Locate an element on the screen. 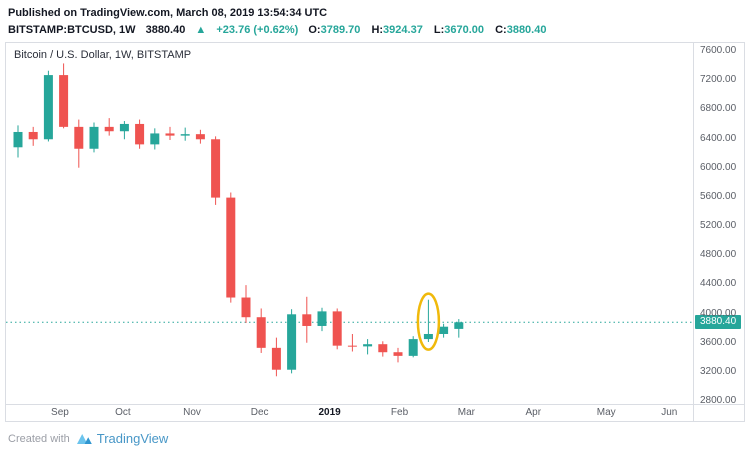 The width and height of the screenshot is (750, 460). ohlc-open-label: O: is located at coordinates (314, 30).